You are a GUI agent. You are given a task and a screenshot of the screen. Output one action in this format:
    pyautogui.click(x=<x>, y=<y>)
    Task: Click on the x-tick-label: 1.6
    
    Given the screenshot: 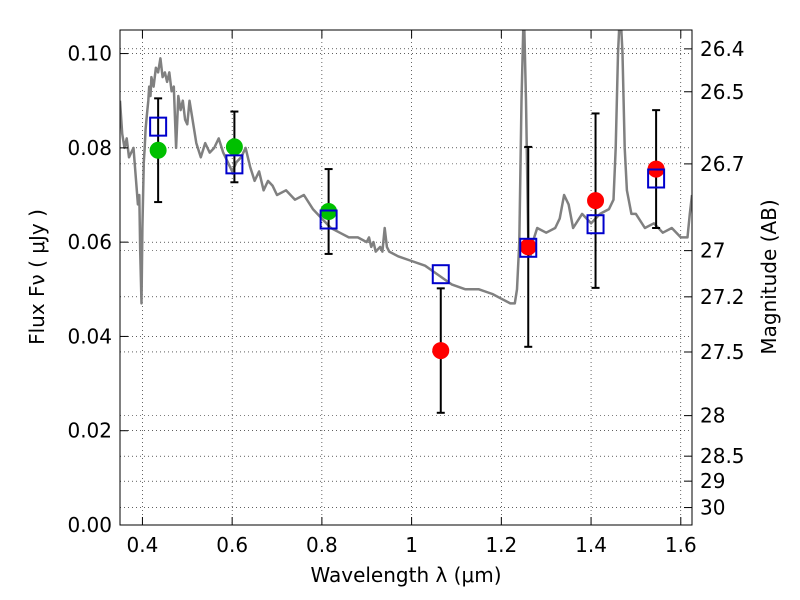 What is the action you would take?
    pyautogui.click(x=681, y=545)
    